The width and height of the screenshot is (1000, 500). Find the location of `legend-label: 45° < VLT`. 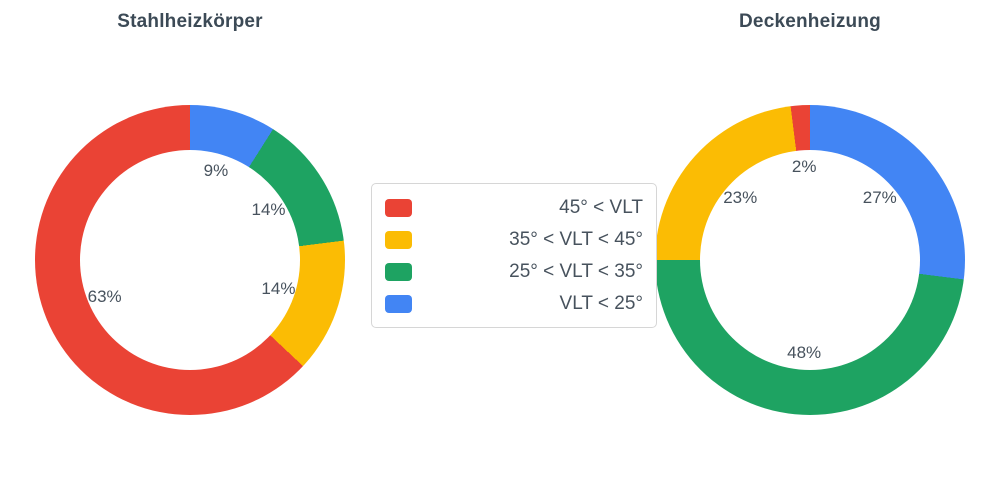

legend-label: 45° < VLT is located at coordinates (601, 207).